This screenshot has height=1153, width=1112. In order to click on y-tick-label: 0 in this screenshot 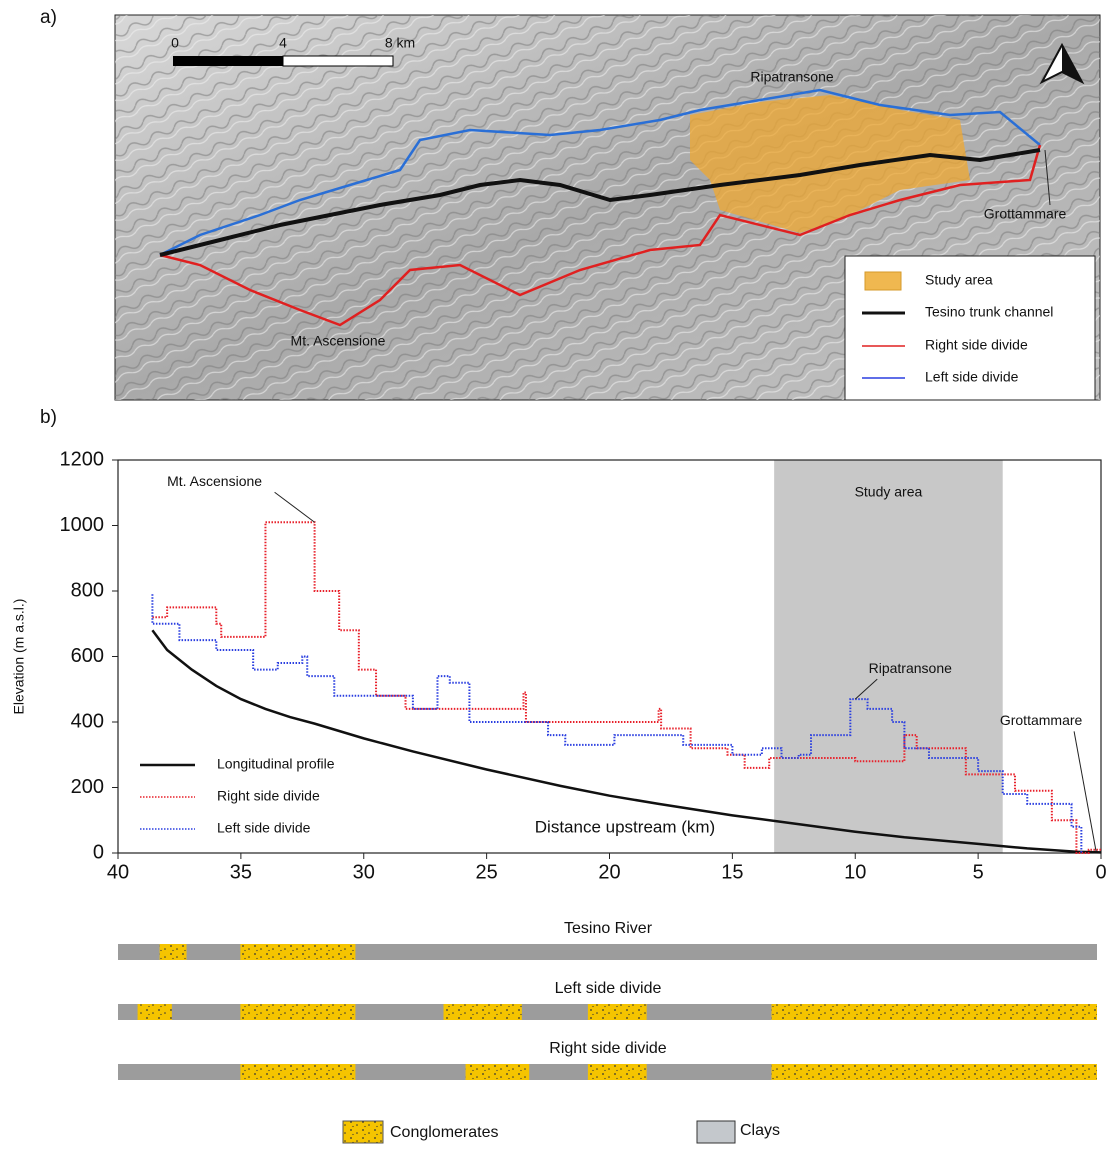, I will do `click(98, 852)`.